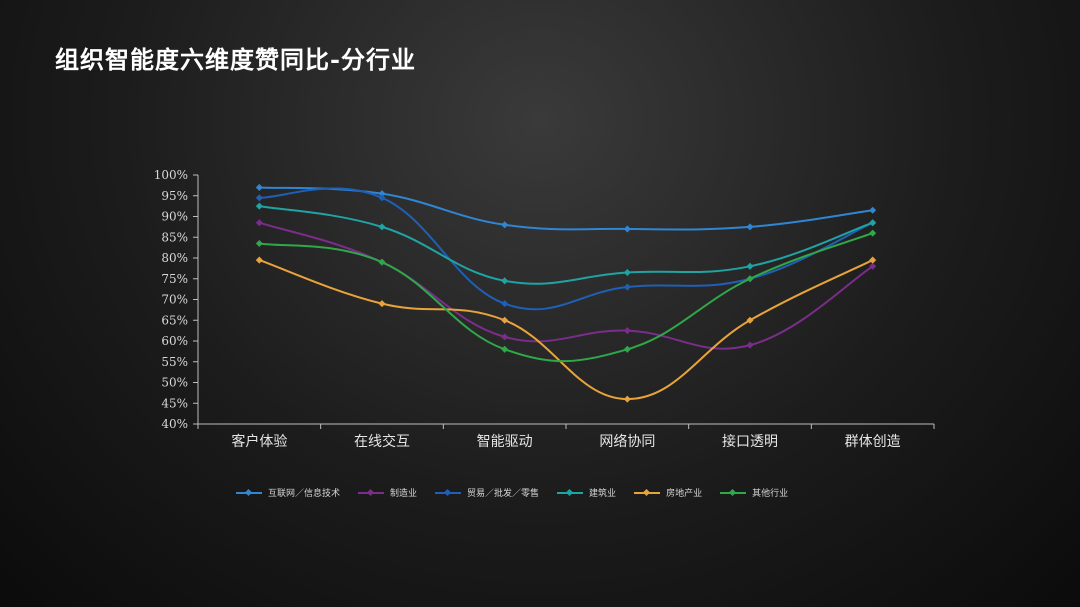 The width and height of the screenshot is (1080, 607). I want to click on y-tick-label: 45%, so click(174, 403).